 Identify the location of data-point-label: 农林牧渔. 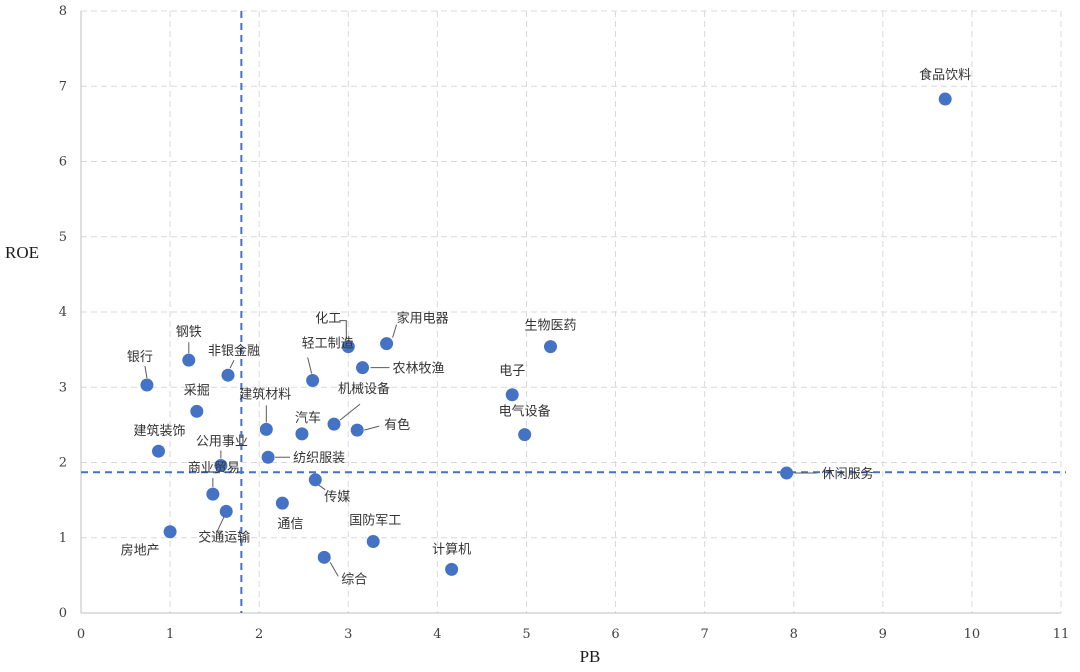
(419, 369).